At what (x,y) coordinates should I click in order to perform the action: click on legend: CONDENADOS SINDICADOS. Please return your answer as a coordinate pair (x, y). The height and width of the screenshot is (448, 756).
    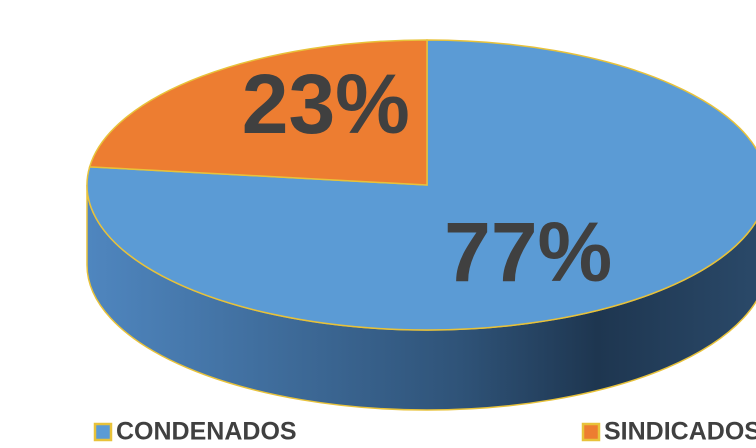
    Looking at the image, I should click on (424, 432).